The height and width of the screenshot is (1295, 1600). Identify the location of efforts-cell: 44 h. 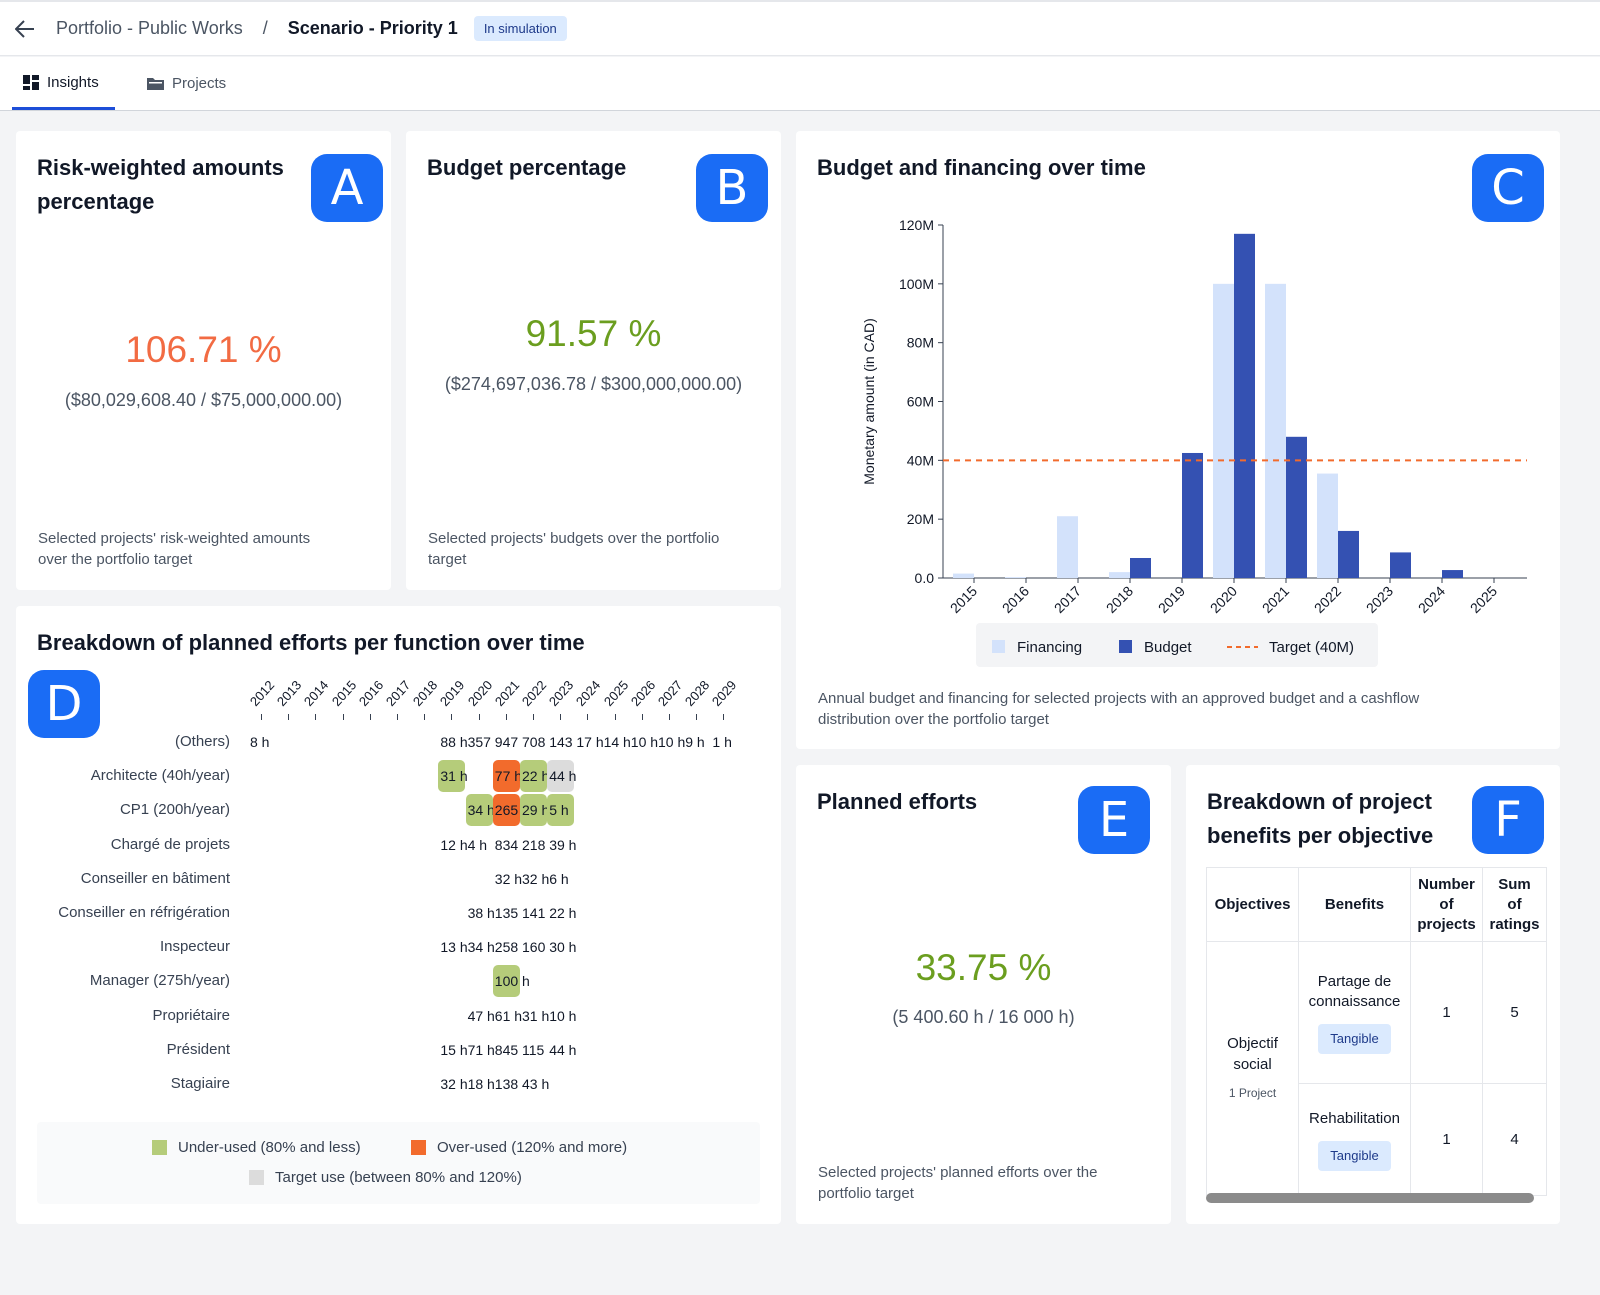
(563, 776).